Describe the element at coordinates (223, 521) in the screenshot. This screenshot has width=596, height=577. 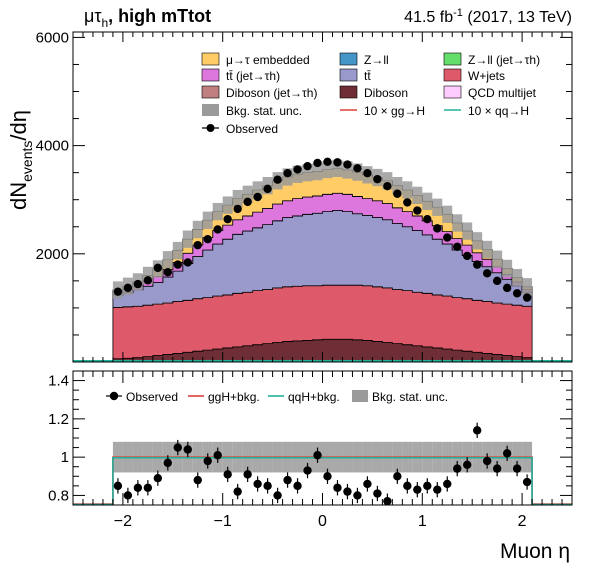
I see `x-tick-label: −1` at that location.